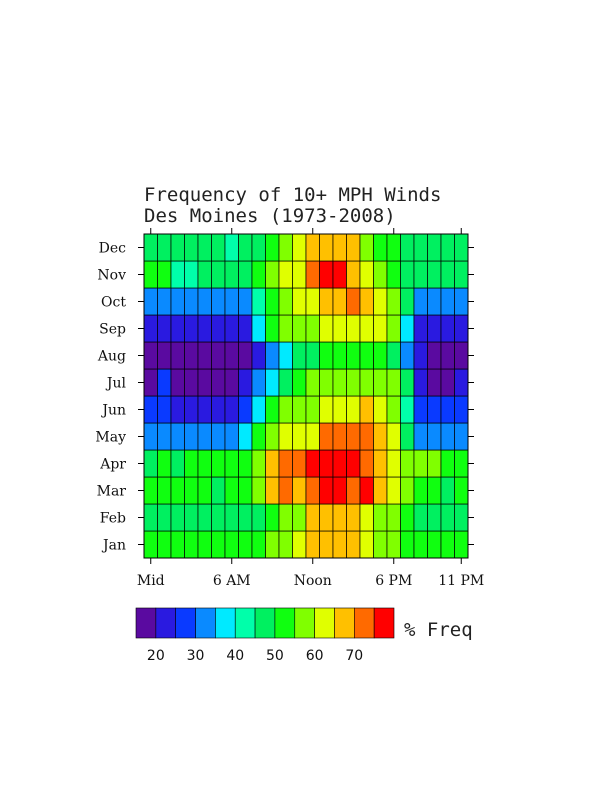 The height and width of the screenshot is (792, 612). I want to click on hour-label: Noon, so click(313, 581).